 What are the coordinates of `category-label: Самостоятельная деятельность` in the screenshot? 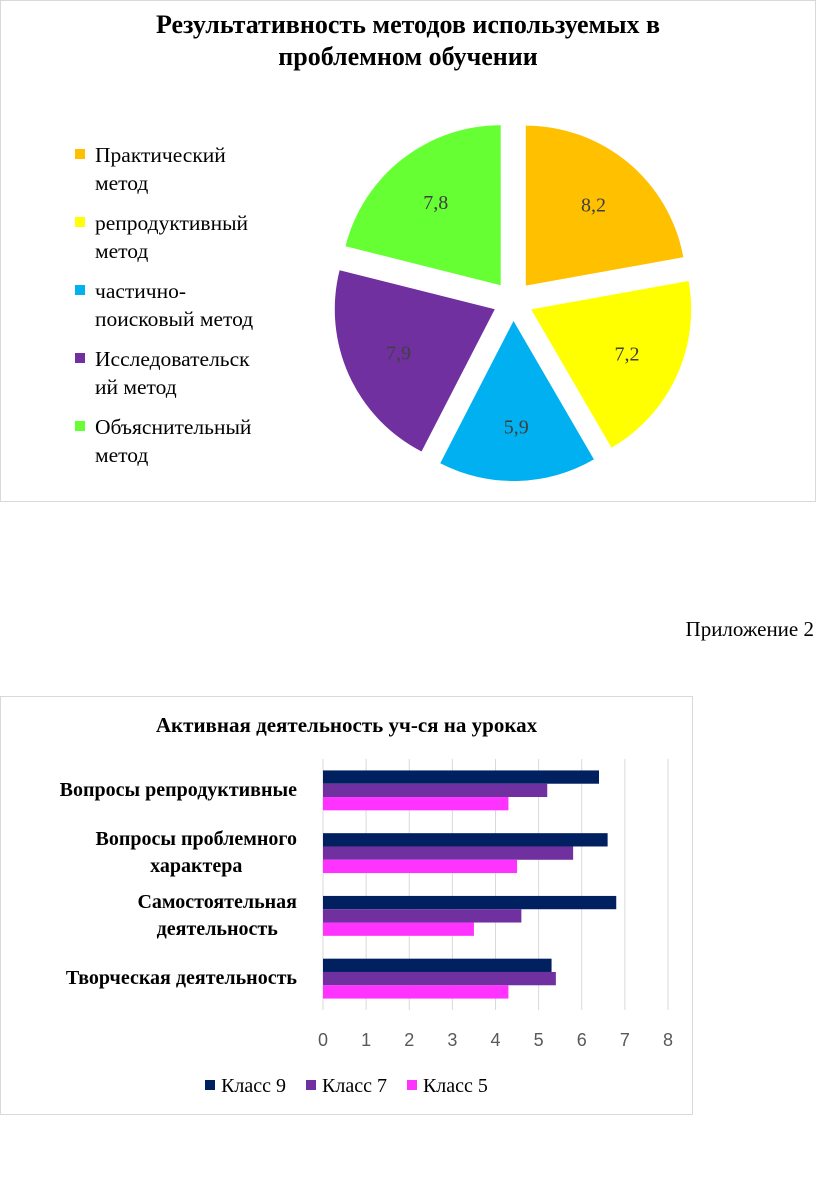 It's located at (217, 916).